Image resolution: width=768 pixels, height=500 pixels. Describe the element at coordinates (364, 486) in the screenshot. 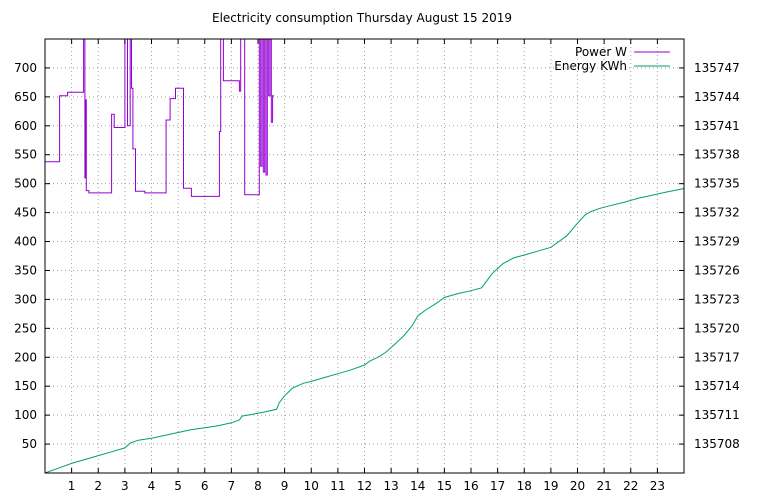

I see `x-tick-label: 12` at that location.